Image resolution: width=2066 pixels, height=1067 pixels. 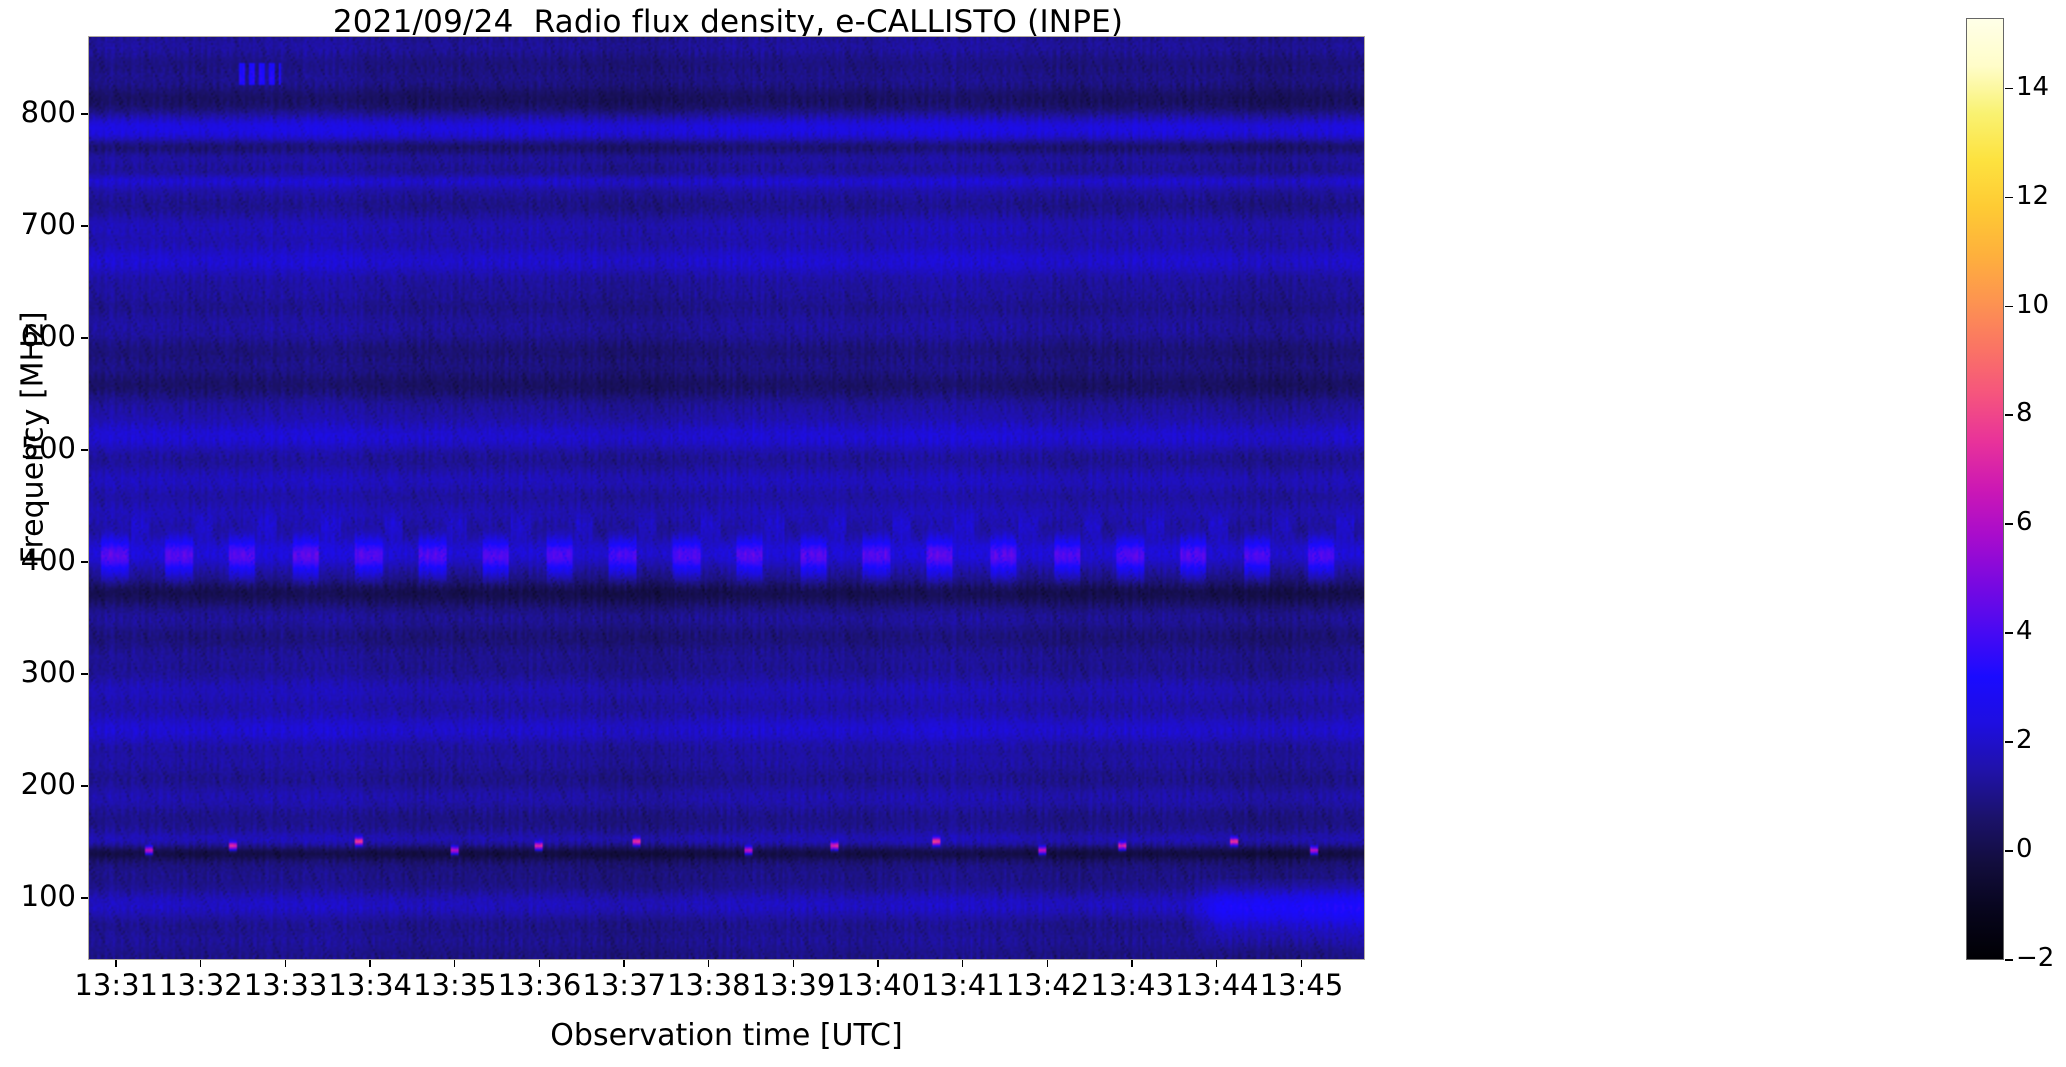 What do you see at coordinates (2024, 740) in the screenshot?
I see `colorbar-tick-label: 2` at bounding box center [2024, 740].